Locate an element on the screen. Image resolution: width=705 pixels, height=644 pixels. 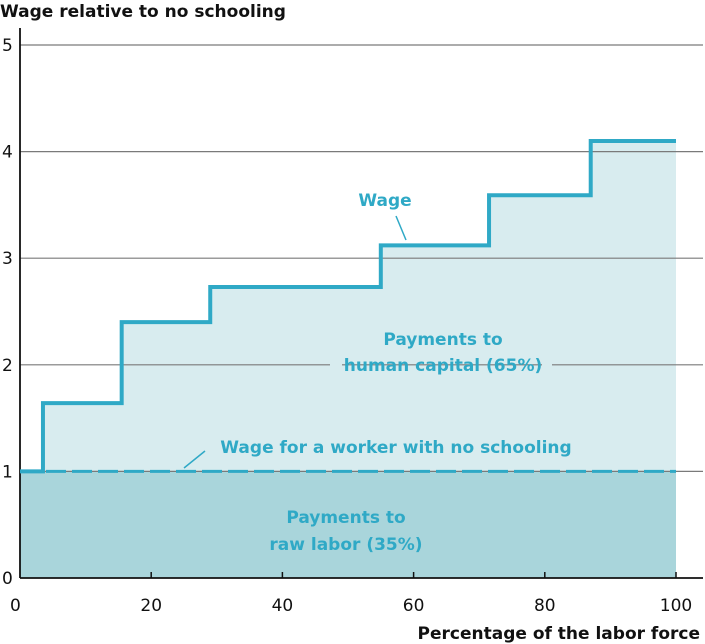
x-tick-label-80: 80 is located at coordinates (545, 606).